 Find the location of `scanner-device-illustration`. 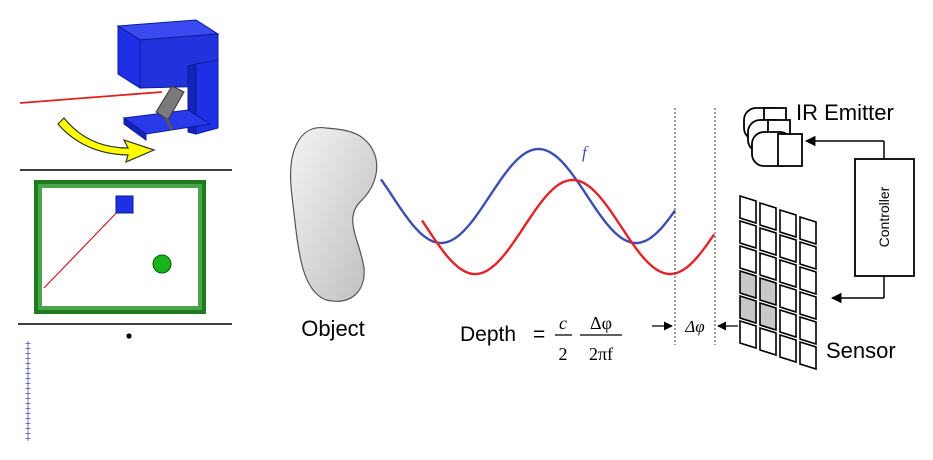

scanner-device-illustration is located at coordinates (119, 91).